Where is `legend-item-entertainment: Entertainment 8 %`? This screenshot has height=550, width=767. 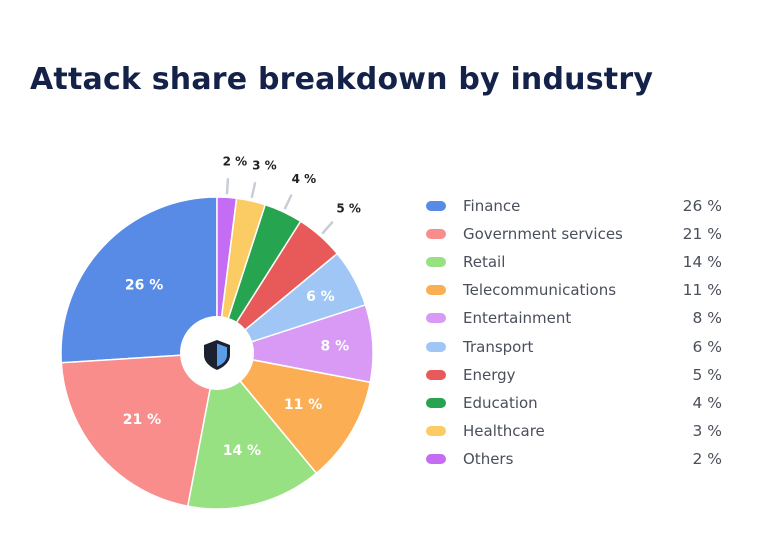 legend-item-entertainment: Entertainment 8 % is located at coordinates (576, 318).